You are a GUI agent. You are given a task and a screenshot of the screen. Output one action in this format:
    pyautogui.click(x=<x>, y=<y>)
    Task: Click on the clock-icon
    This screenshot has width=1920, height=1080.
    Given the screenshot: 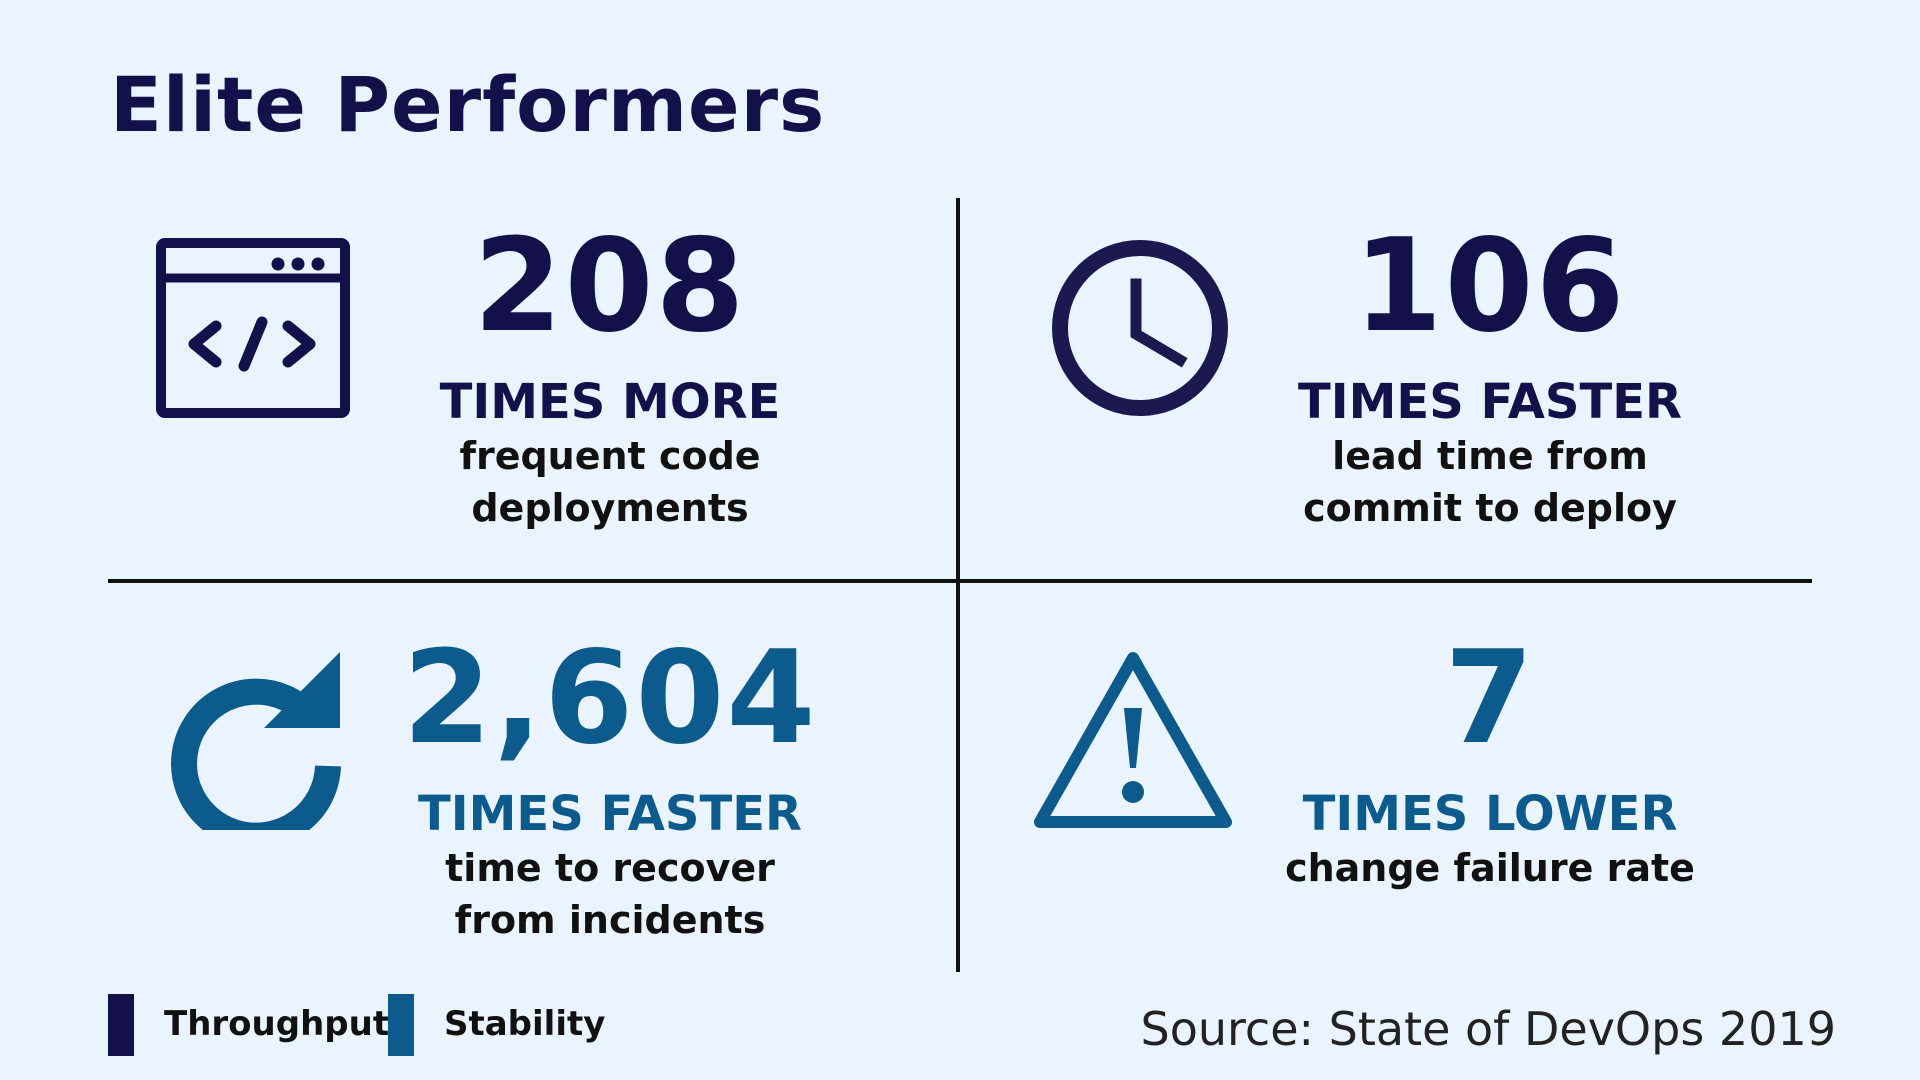 What is the action you would take?
    pyautogui.click(x=1140, y=328)
    